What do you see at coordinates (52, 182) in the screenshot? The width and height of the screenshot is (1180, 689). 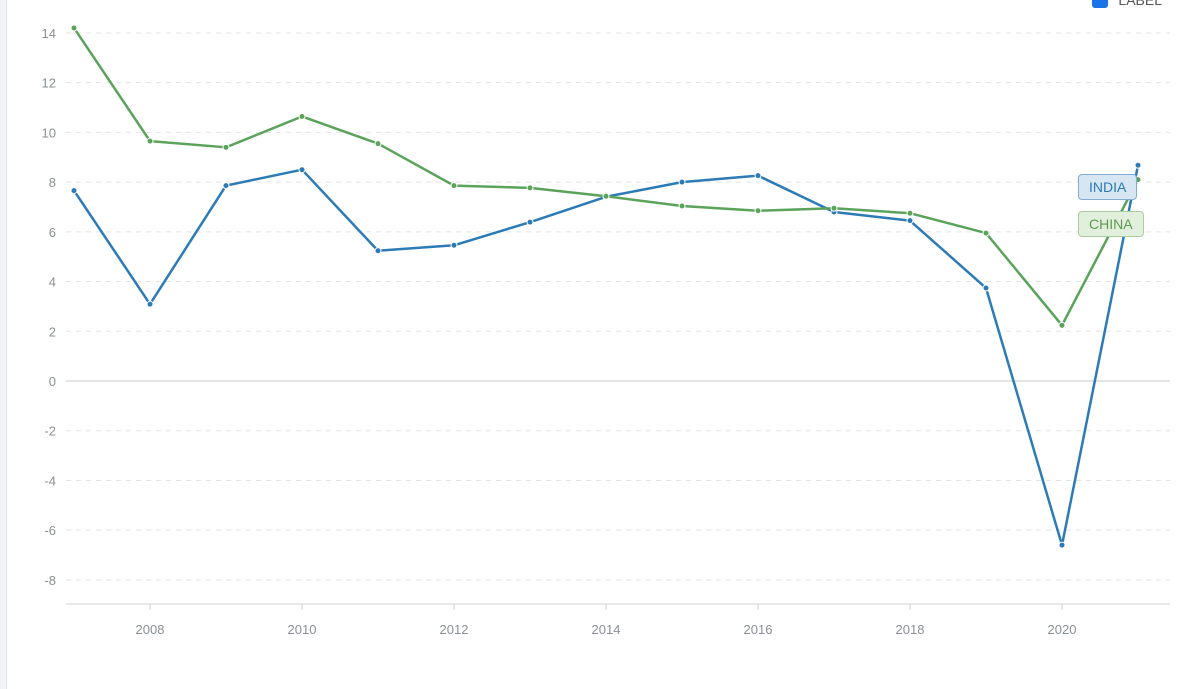 I see `y-tick-label: 8` at bounding box center [52, 182].